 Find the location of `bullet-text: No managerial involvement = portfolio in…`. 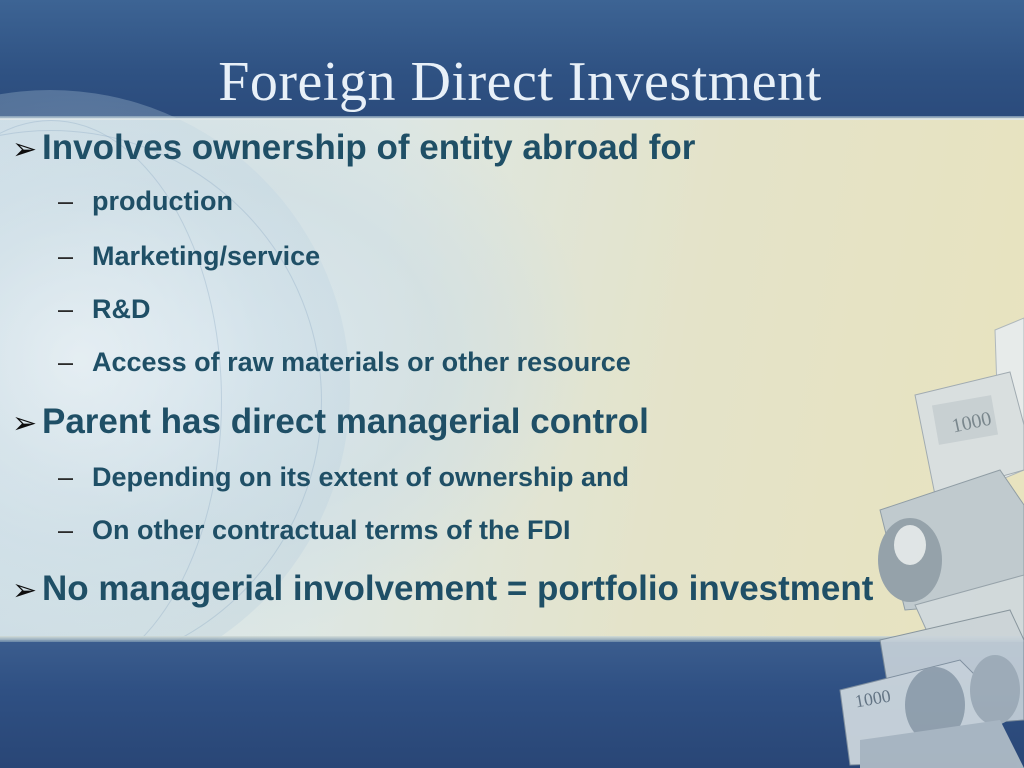

bullet-text: No managerial involvement = portfolio in… is located at coordinates (457, 588).